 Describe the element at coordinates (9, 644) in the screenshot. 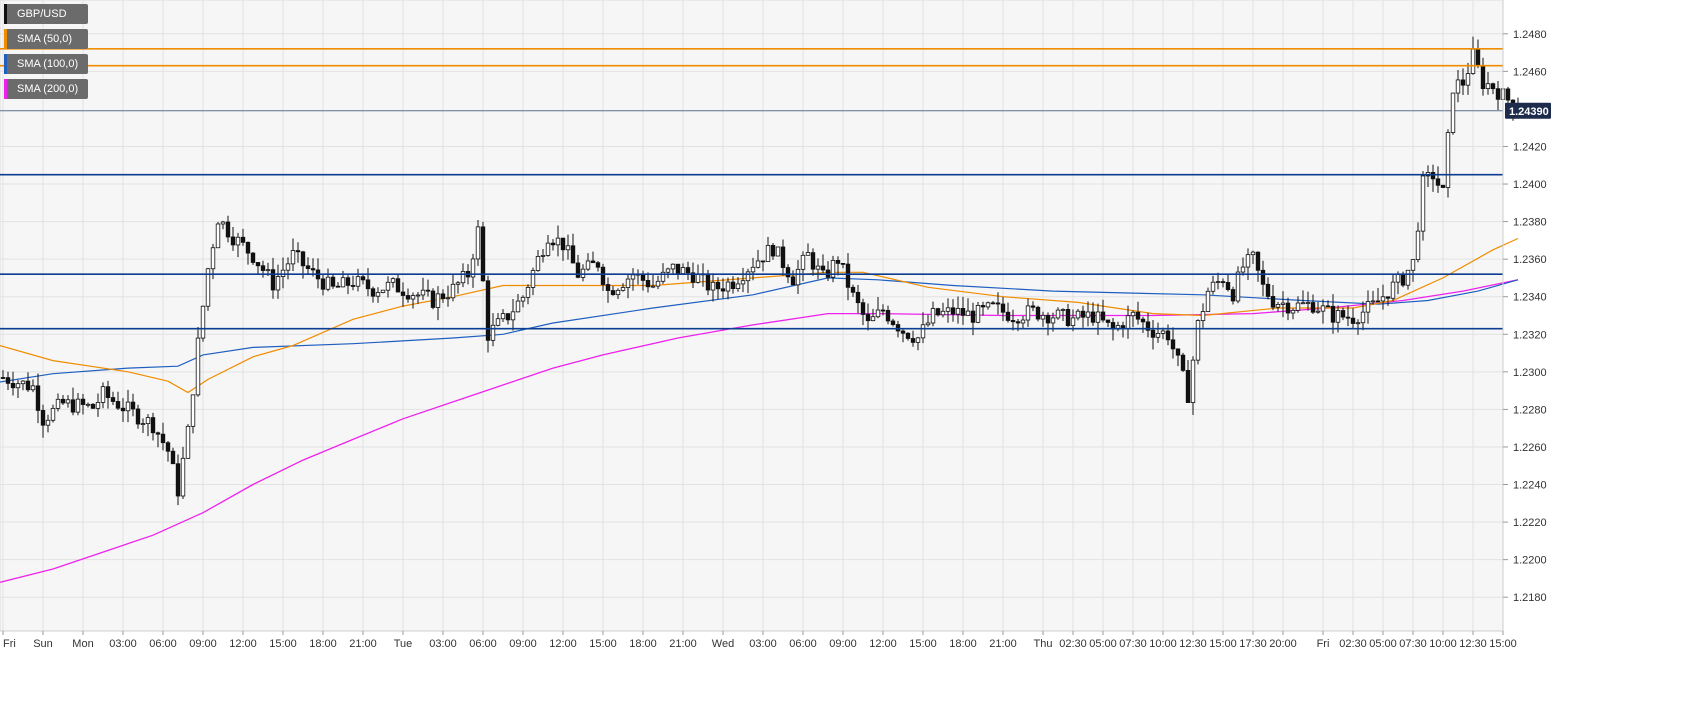

I see `x-tick-label: Fri` at that location.